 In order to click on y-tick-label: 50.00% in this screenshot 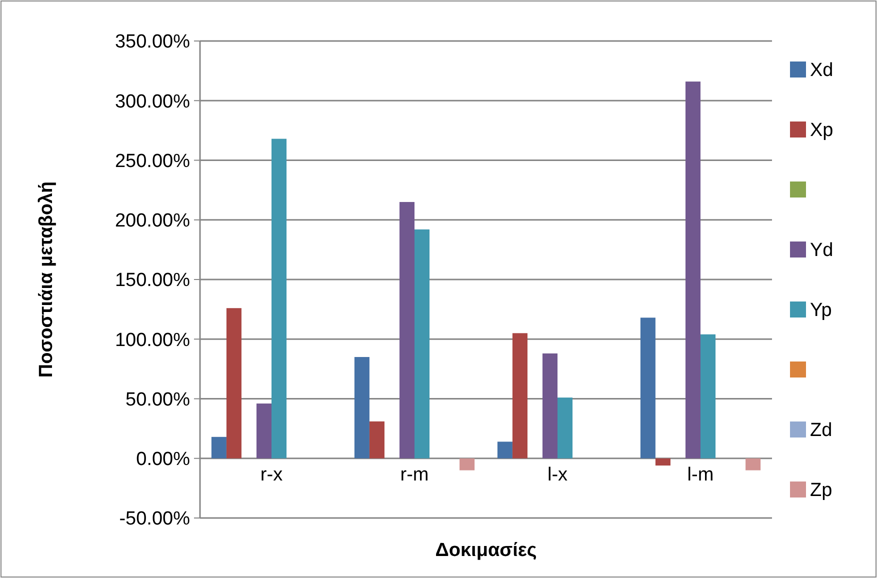, I will do `click(158, 399)`.